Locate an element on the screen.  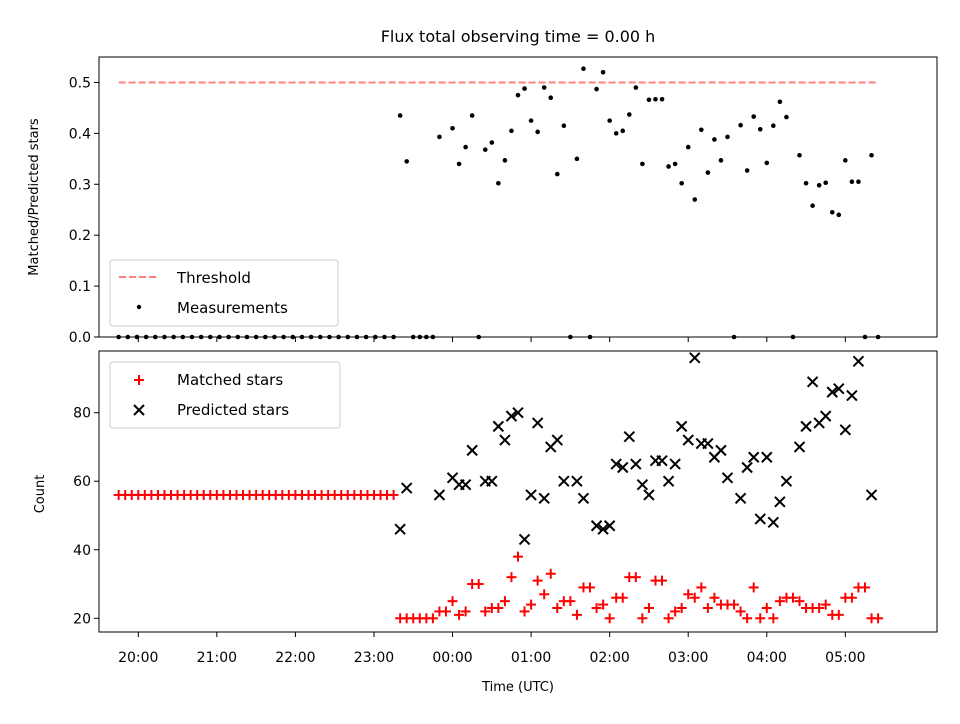
legend-matched-label: Matched stars is located at coordinates (230, 380).